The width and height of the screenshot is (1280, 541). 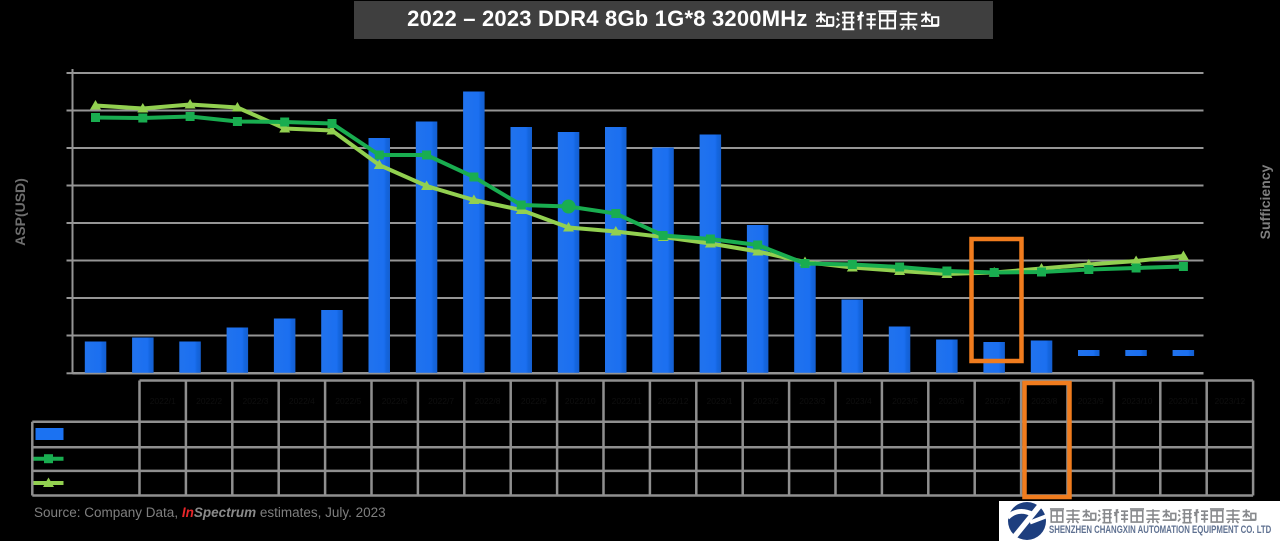 What do you see at coordinates (1137, 401) in the screenshot?
I see `svg-text: 2023/10` at bounding box center [1137, 401].